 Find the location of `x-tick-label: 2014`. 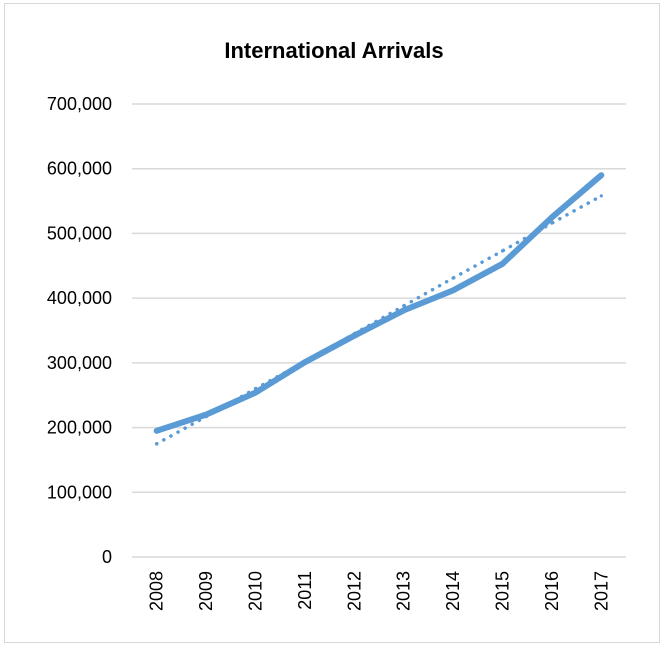

x-tick-label: 2014 is located at coordinates (453, 591).